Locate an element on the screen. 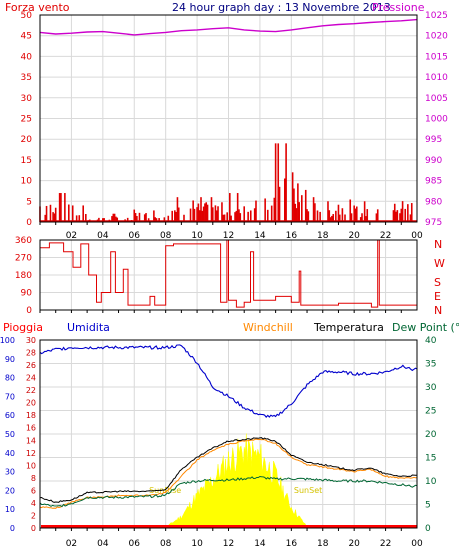 This screenshot has width=459, height=555. wind-tick-label: 20 is located at coordinates (27, 140).